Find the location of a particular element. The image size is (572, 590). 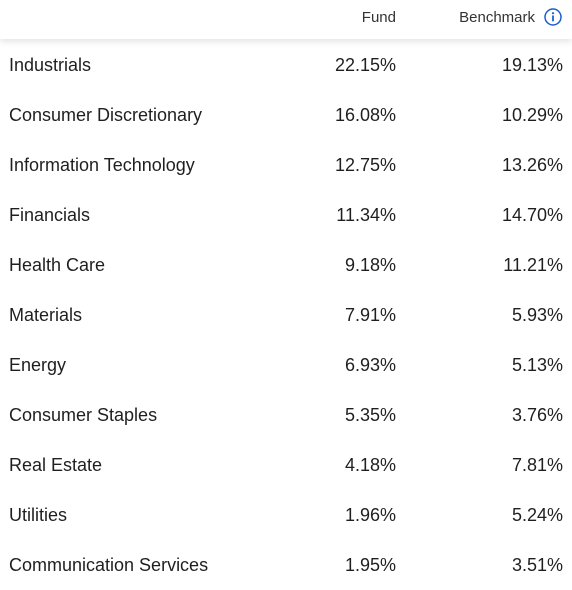

fund-weight: 12.75% is located at coordinates (365, 165).